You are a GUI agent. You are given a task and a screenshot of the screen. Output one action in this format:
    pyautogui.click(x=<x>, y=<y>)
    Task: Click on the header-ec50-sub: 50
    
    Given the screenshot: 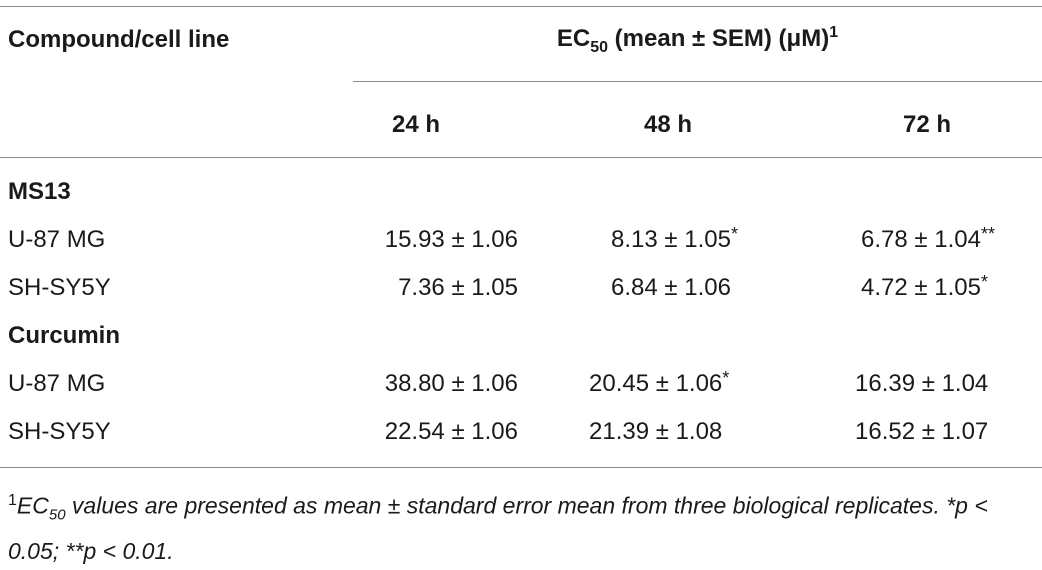 What is the action you would take?
    pyautogui.click(x=599, y=47)
    